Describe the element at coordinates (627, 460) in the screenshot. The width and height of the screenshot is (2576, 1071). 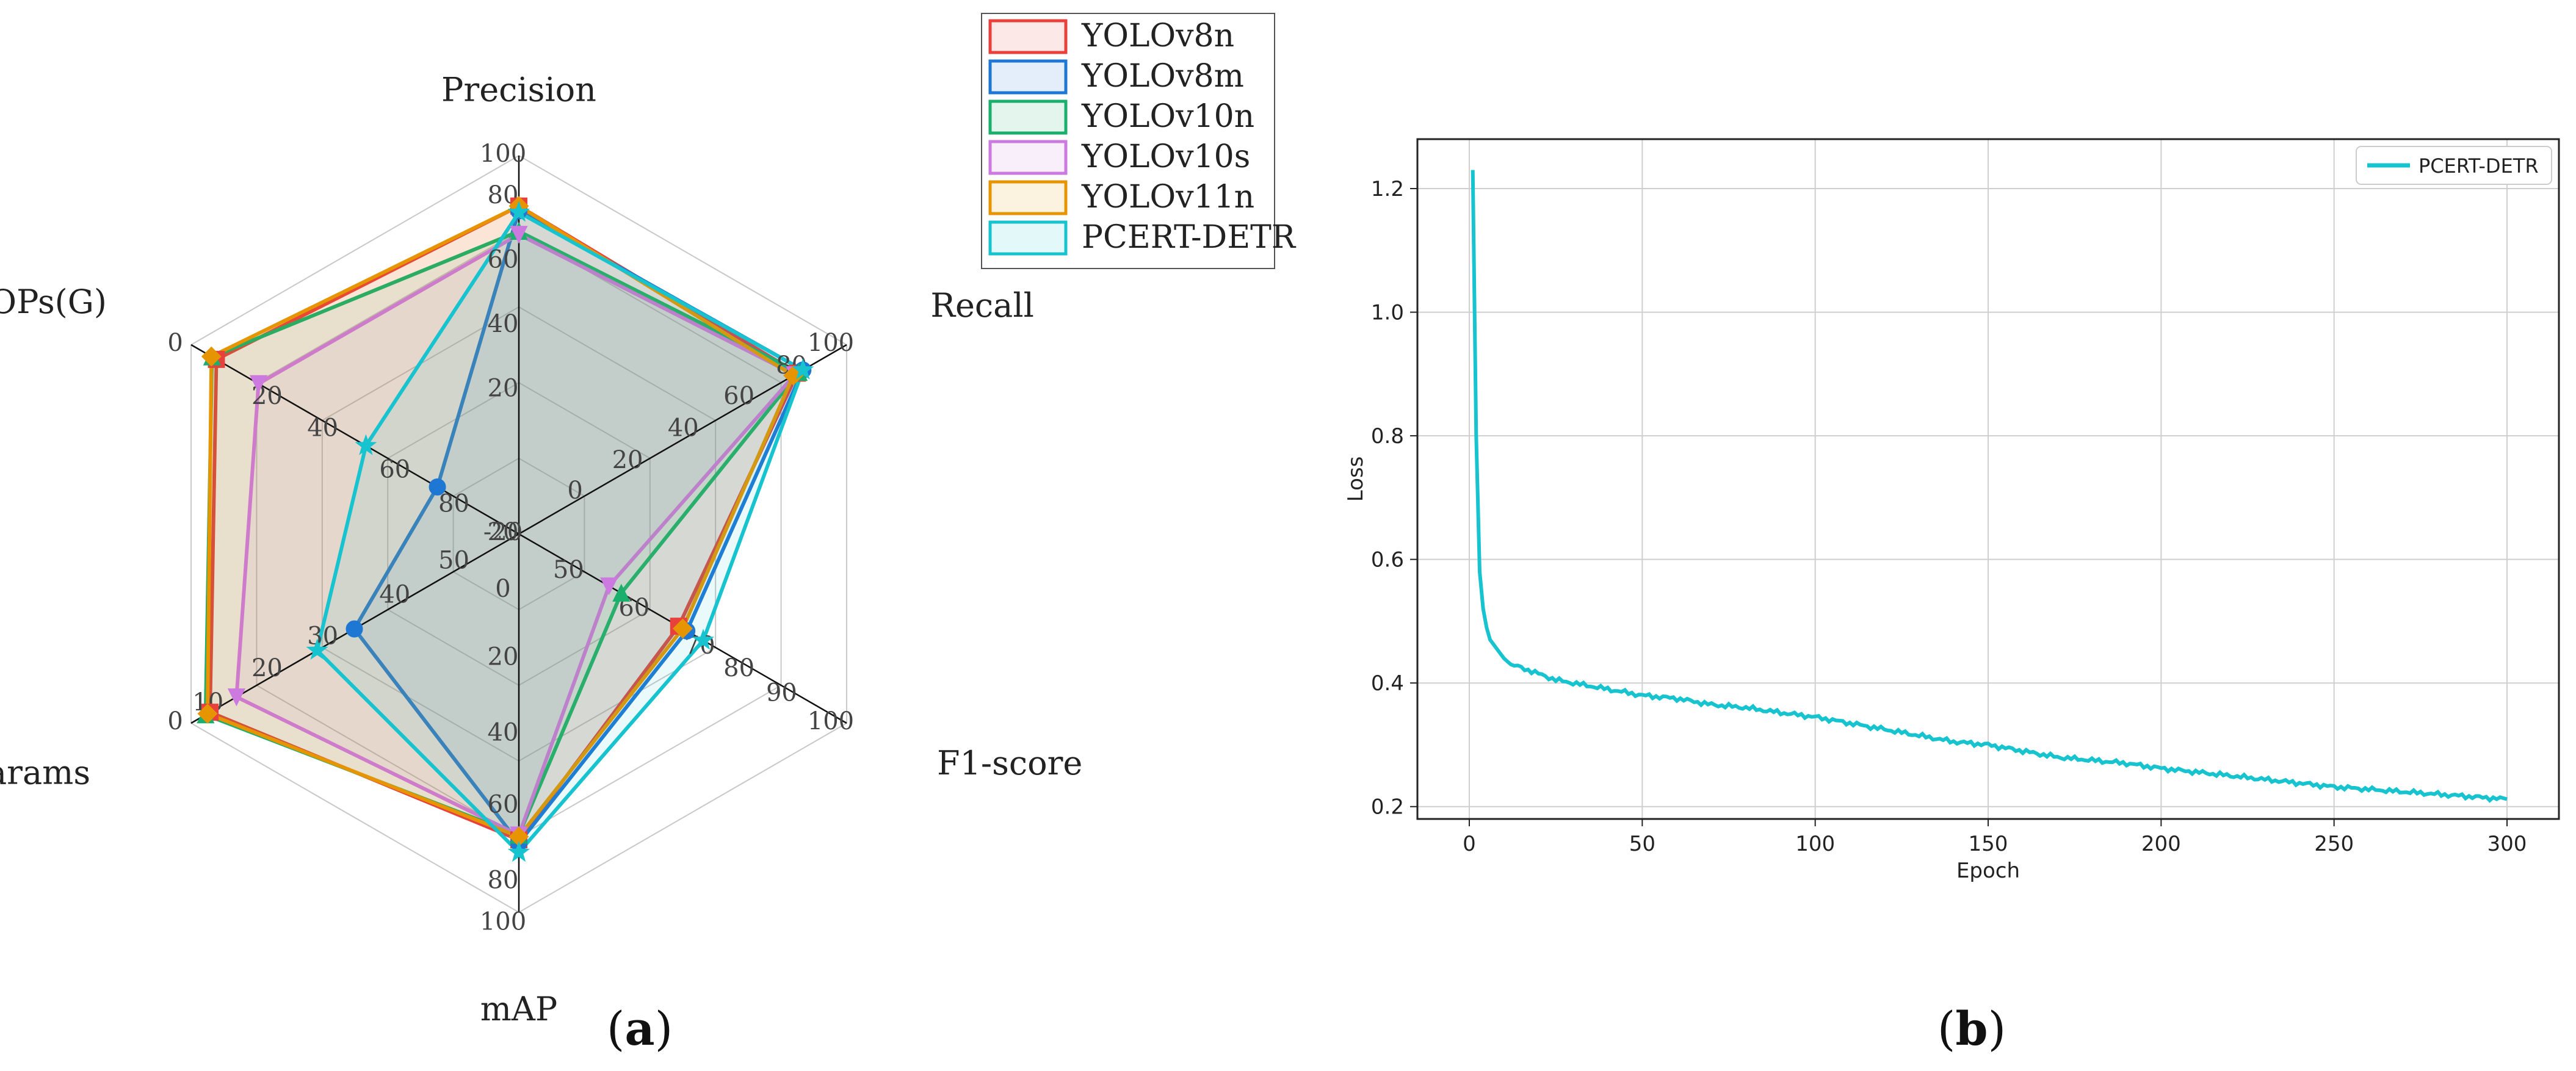
I see `radar-tick-recall: 20` at that location.